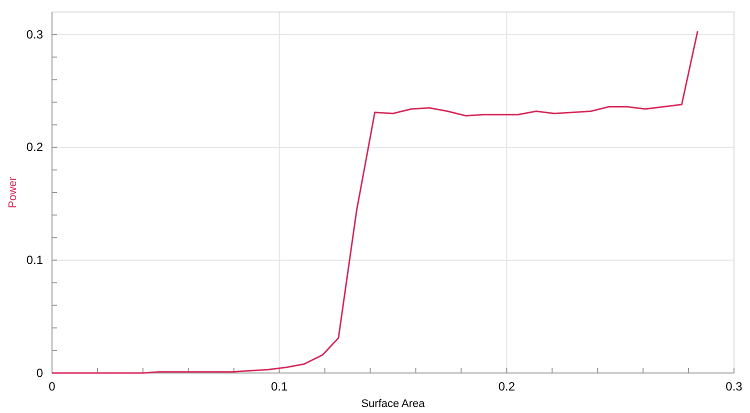 The height and width of the screenshot is (413, 750). Describe the element at coordinates (35, 260) in the screenshot. I see `y-tick-label: 0.1` at that location.